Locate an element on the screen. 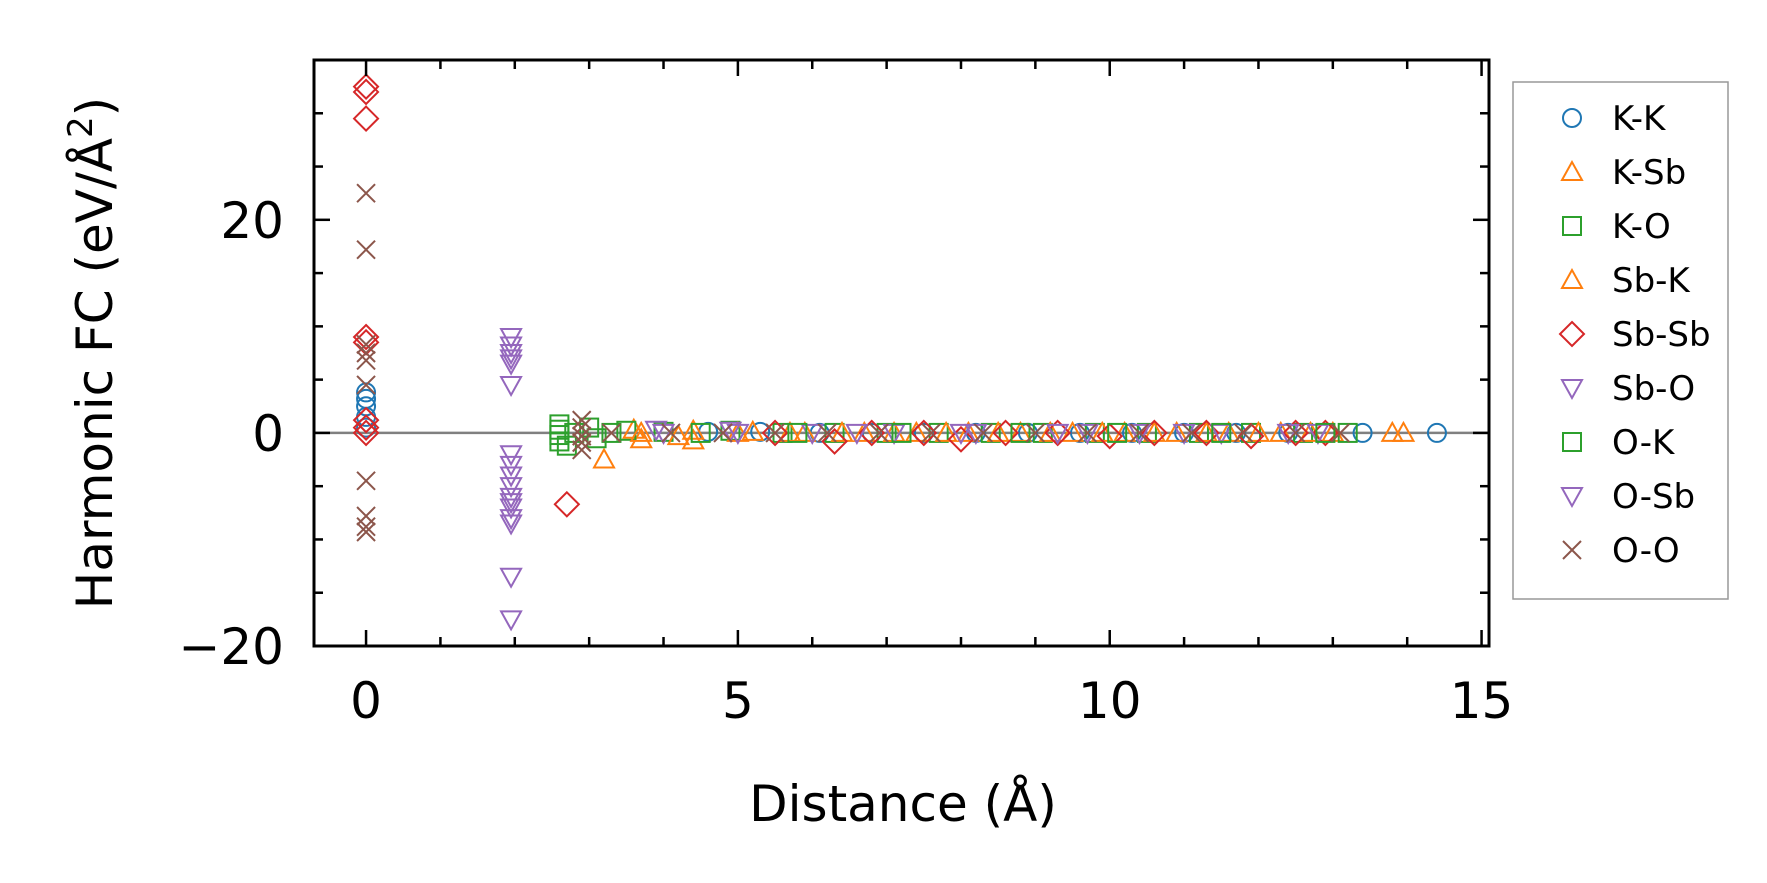  legend-box is located at coordinates (1620, 340).